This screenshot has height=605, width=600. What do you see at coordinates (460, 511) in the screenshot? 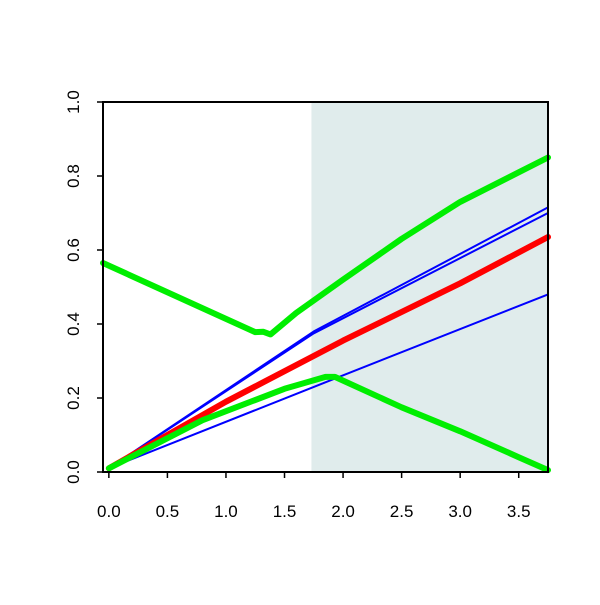
I see `x-tick-label: 3.0` at bounding box center [460, 511].